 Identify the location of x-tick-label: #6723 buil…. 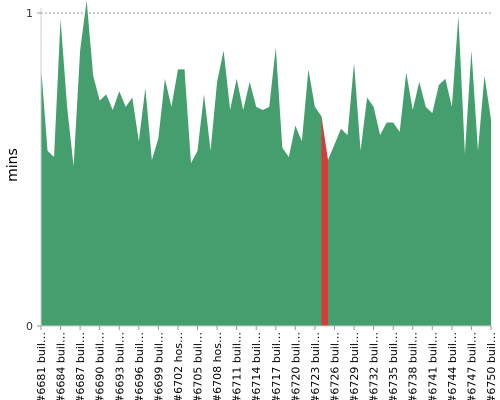
(315, 366).